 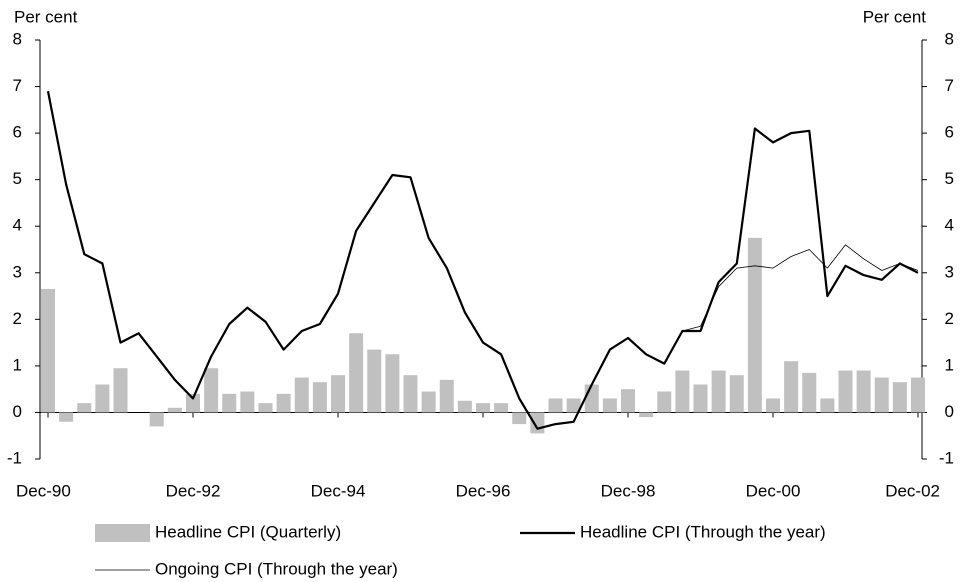 What do you see at coordinates (949, 411) in the screenshot?
I see `y2-tick-label: 0` at bounding box center [949, 411].